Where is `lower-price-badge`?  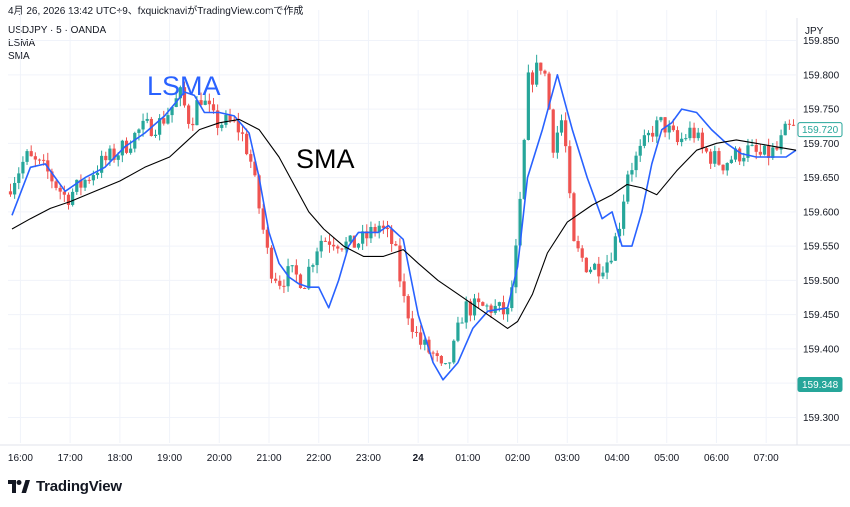
lower-price-badge is located at coordinates (820, 385).